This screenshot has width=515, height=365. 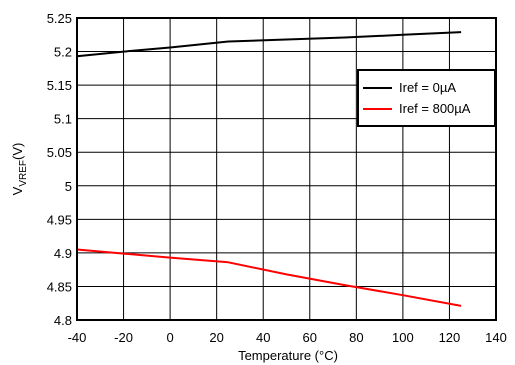 I want to click on y-tick-label-5-2: 5.2, so click(x=63, y=52).